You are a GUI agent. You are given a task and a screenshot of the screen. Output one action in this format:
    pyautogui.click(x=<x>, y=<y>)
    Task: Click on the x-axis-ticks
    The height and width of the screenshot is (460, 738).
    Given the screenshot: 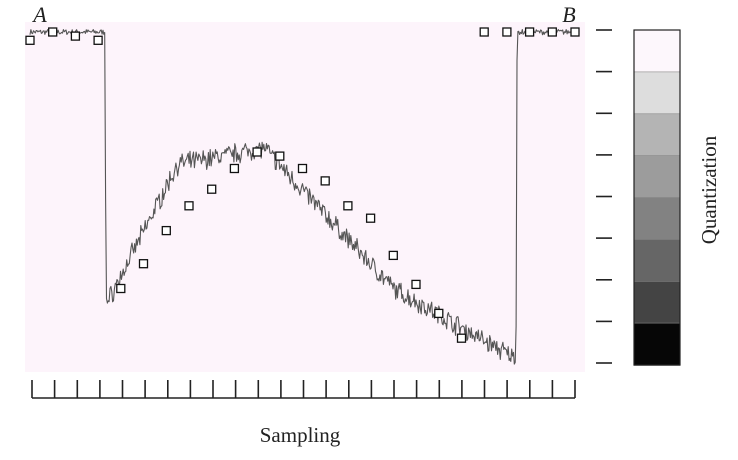 What is the action you would take?
    pyautogui.click(x=303, y=389)
    